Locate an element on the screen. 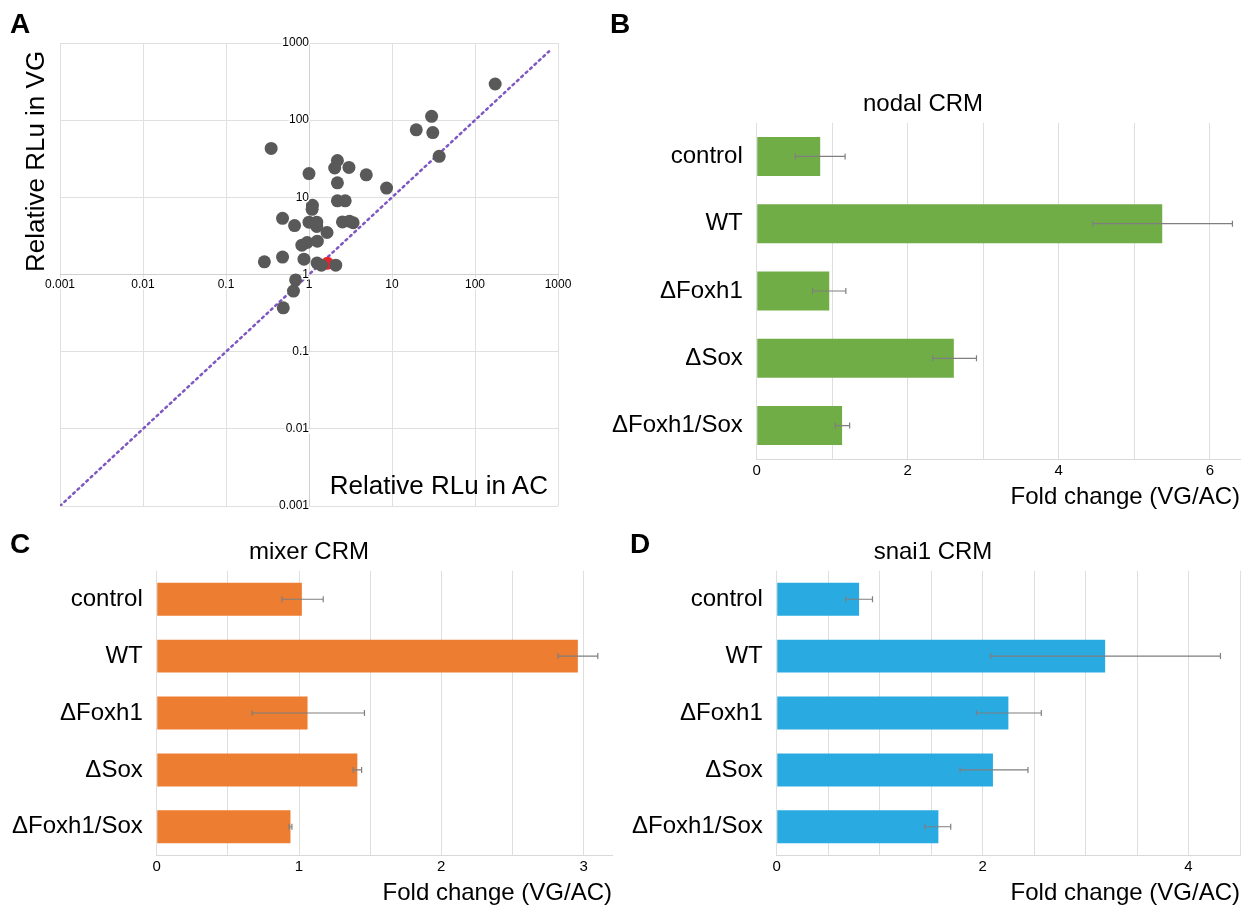  x-tick-label: 100 is located at coordinates (475, 284).